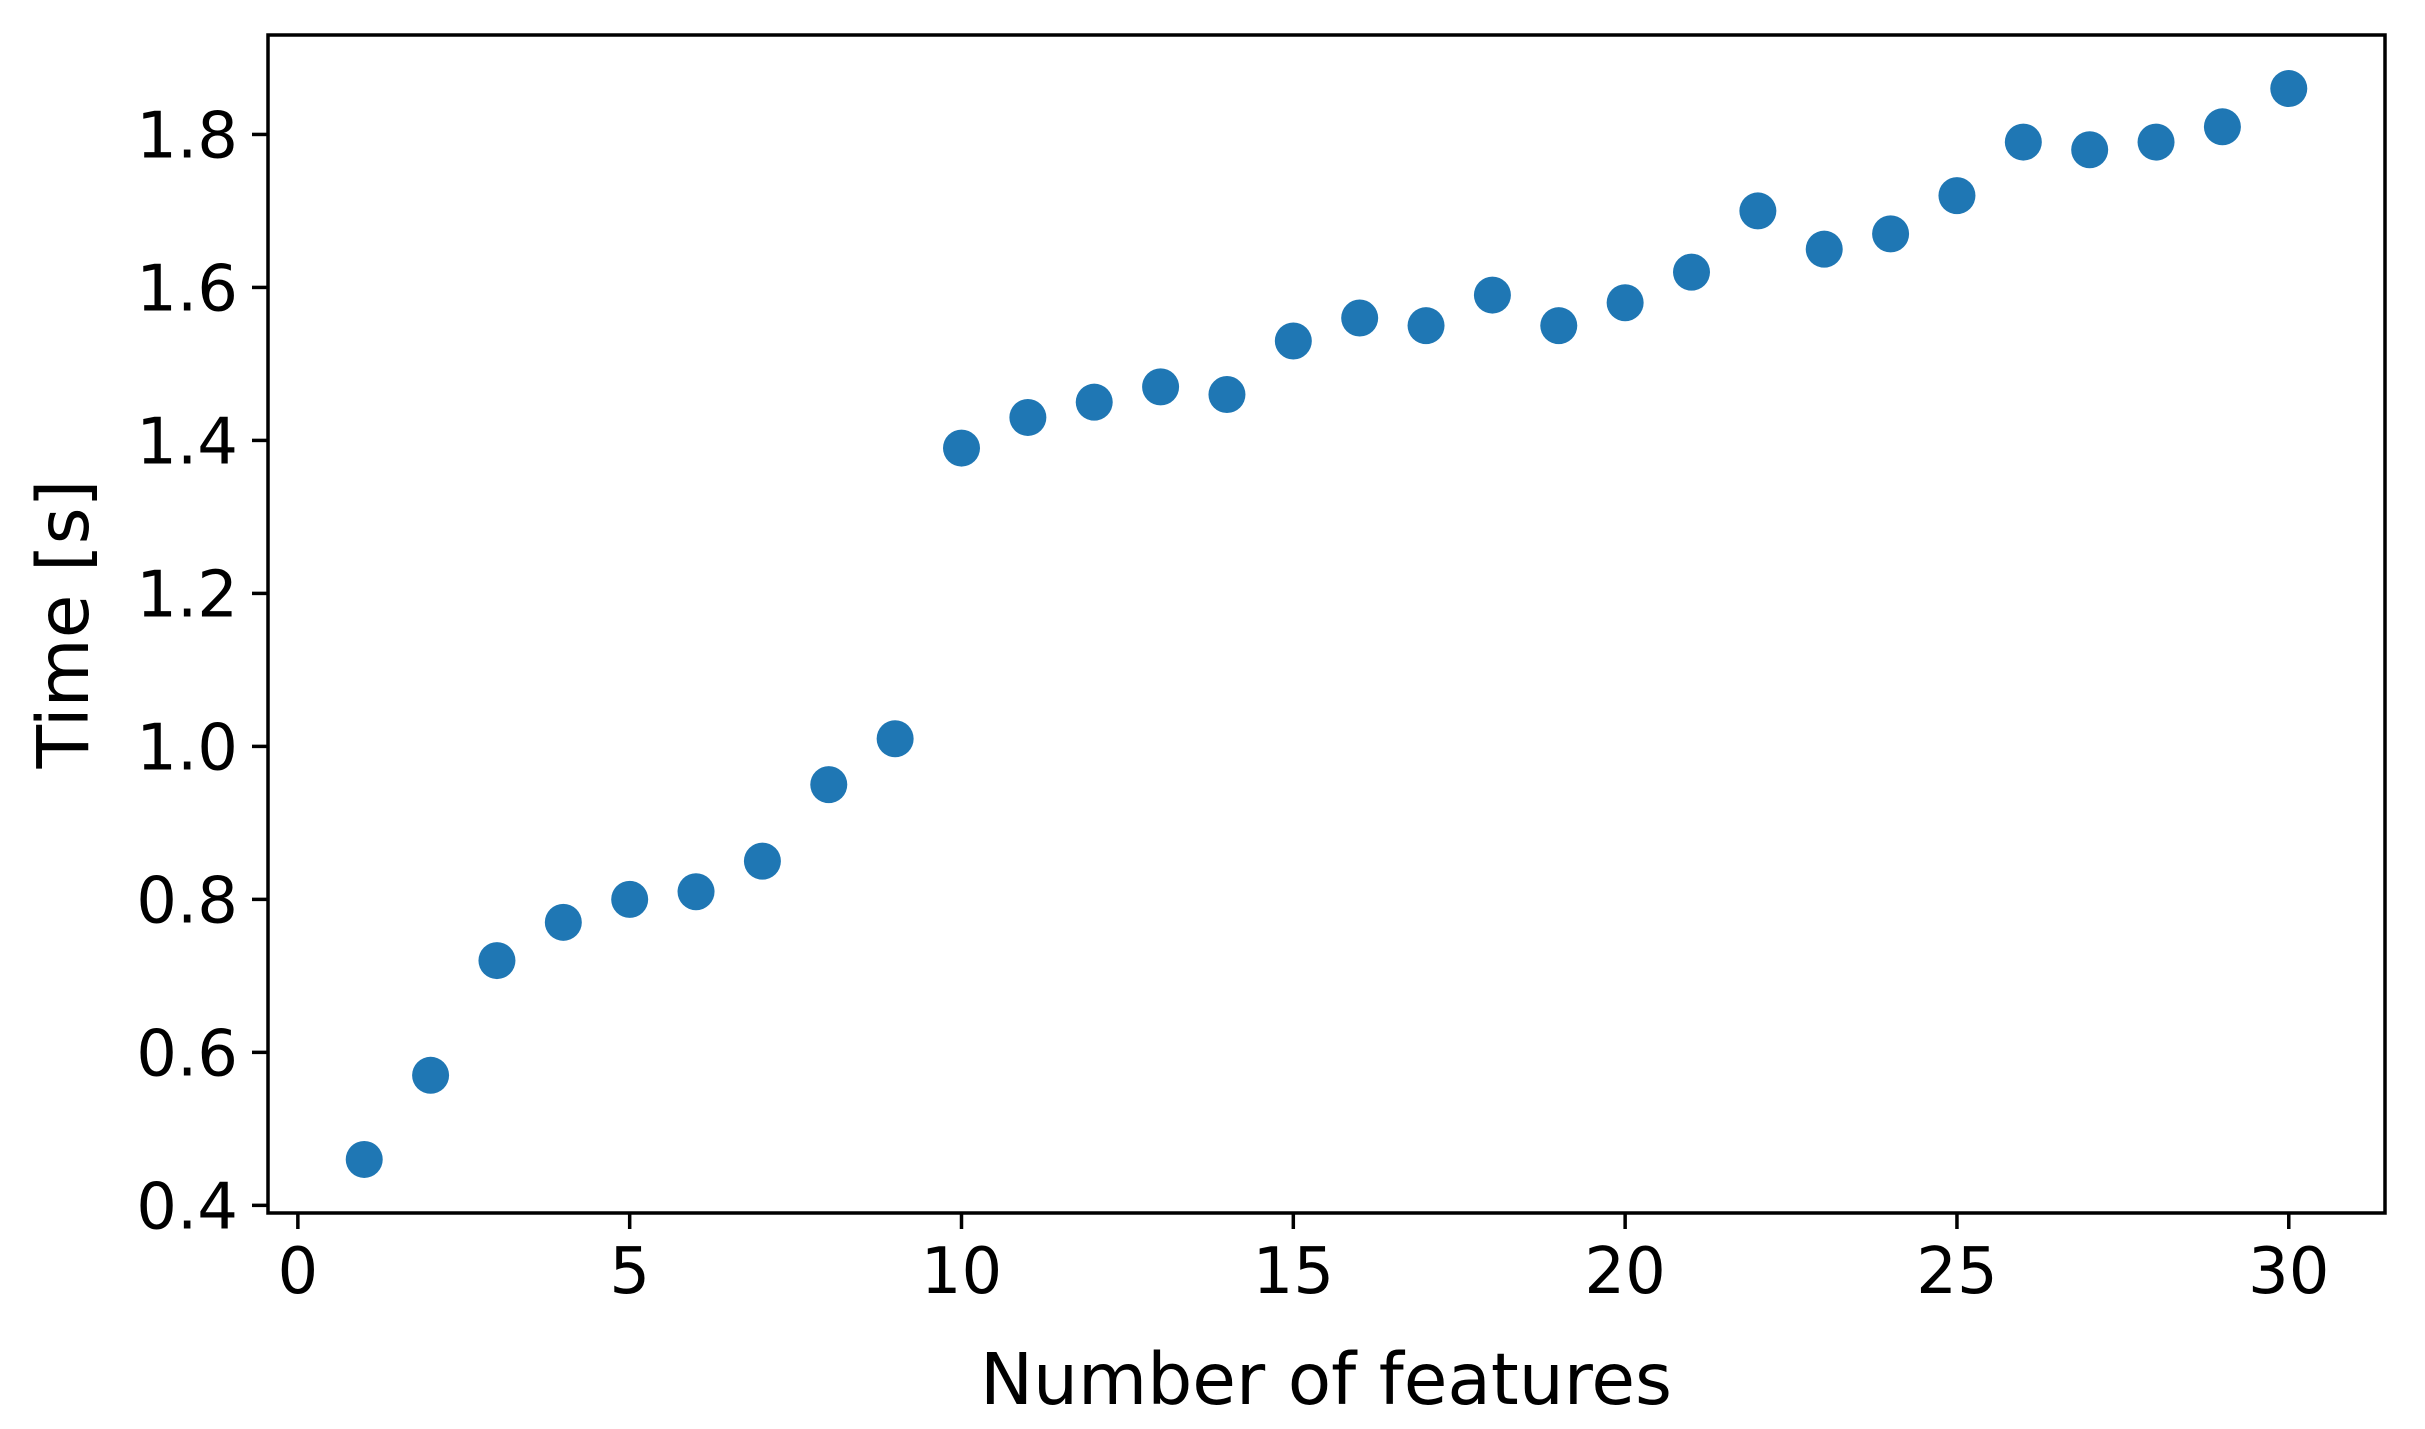  What do you see at coordinates (187, 901) in the screenshot?
I see `y-tick-label: 0.8` at bounding box center [187, 901].